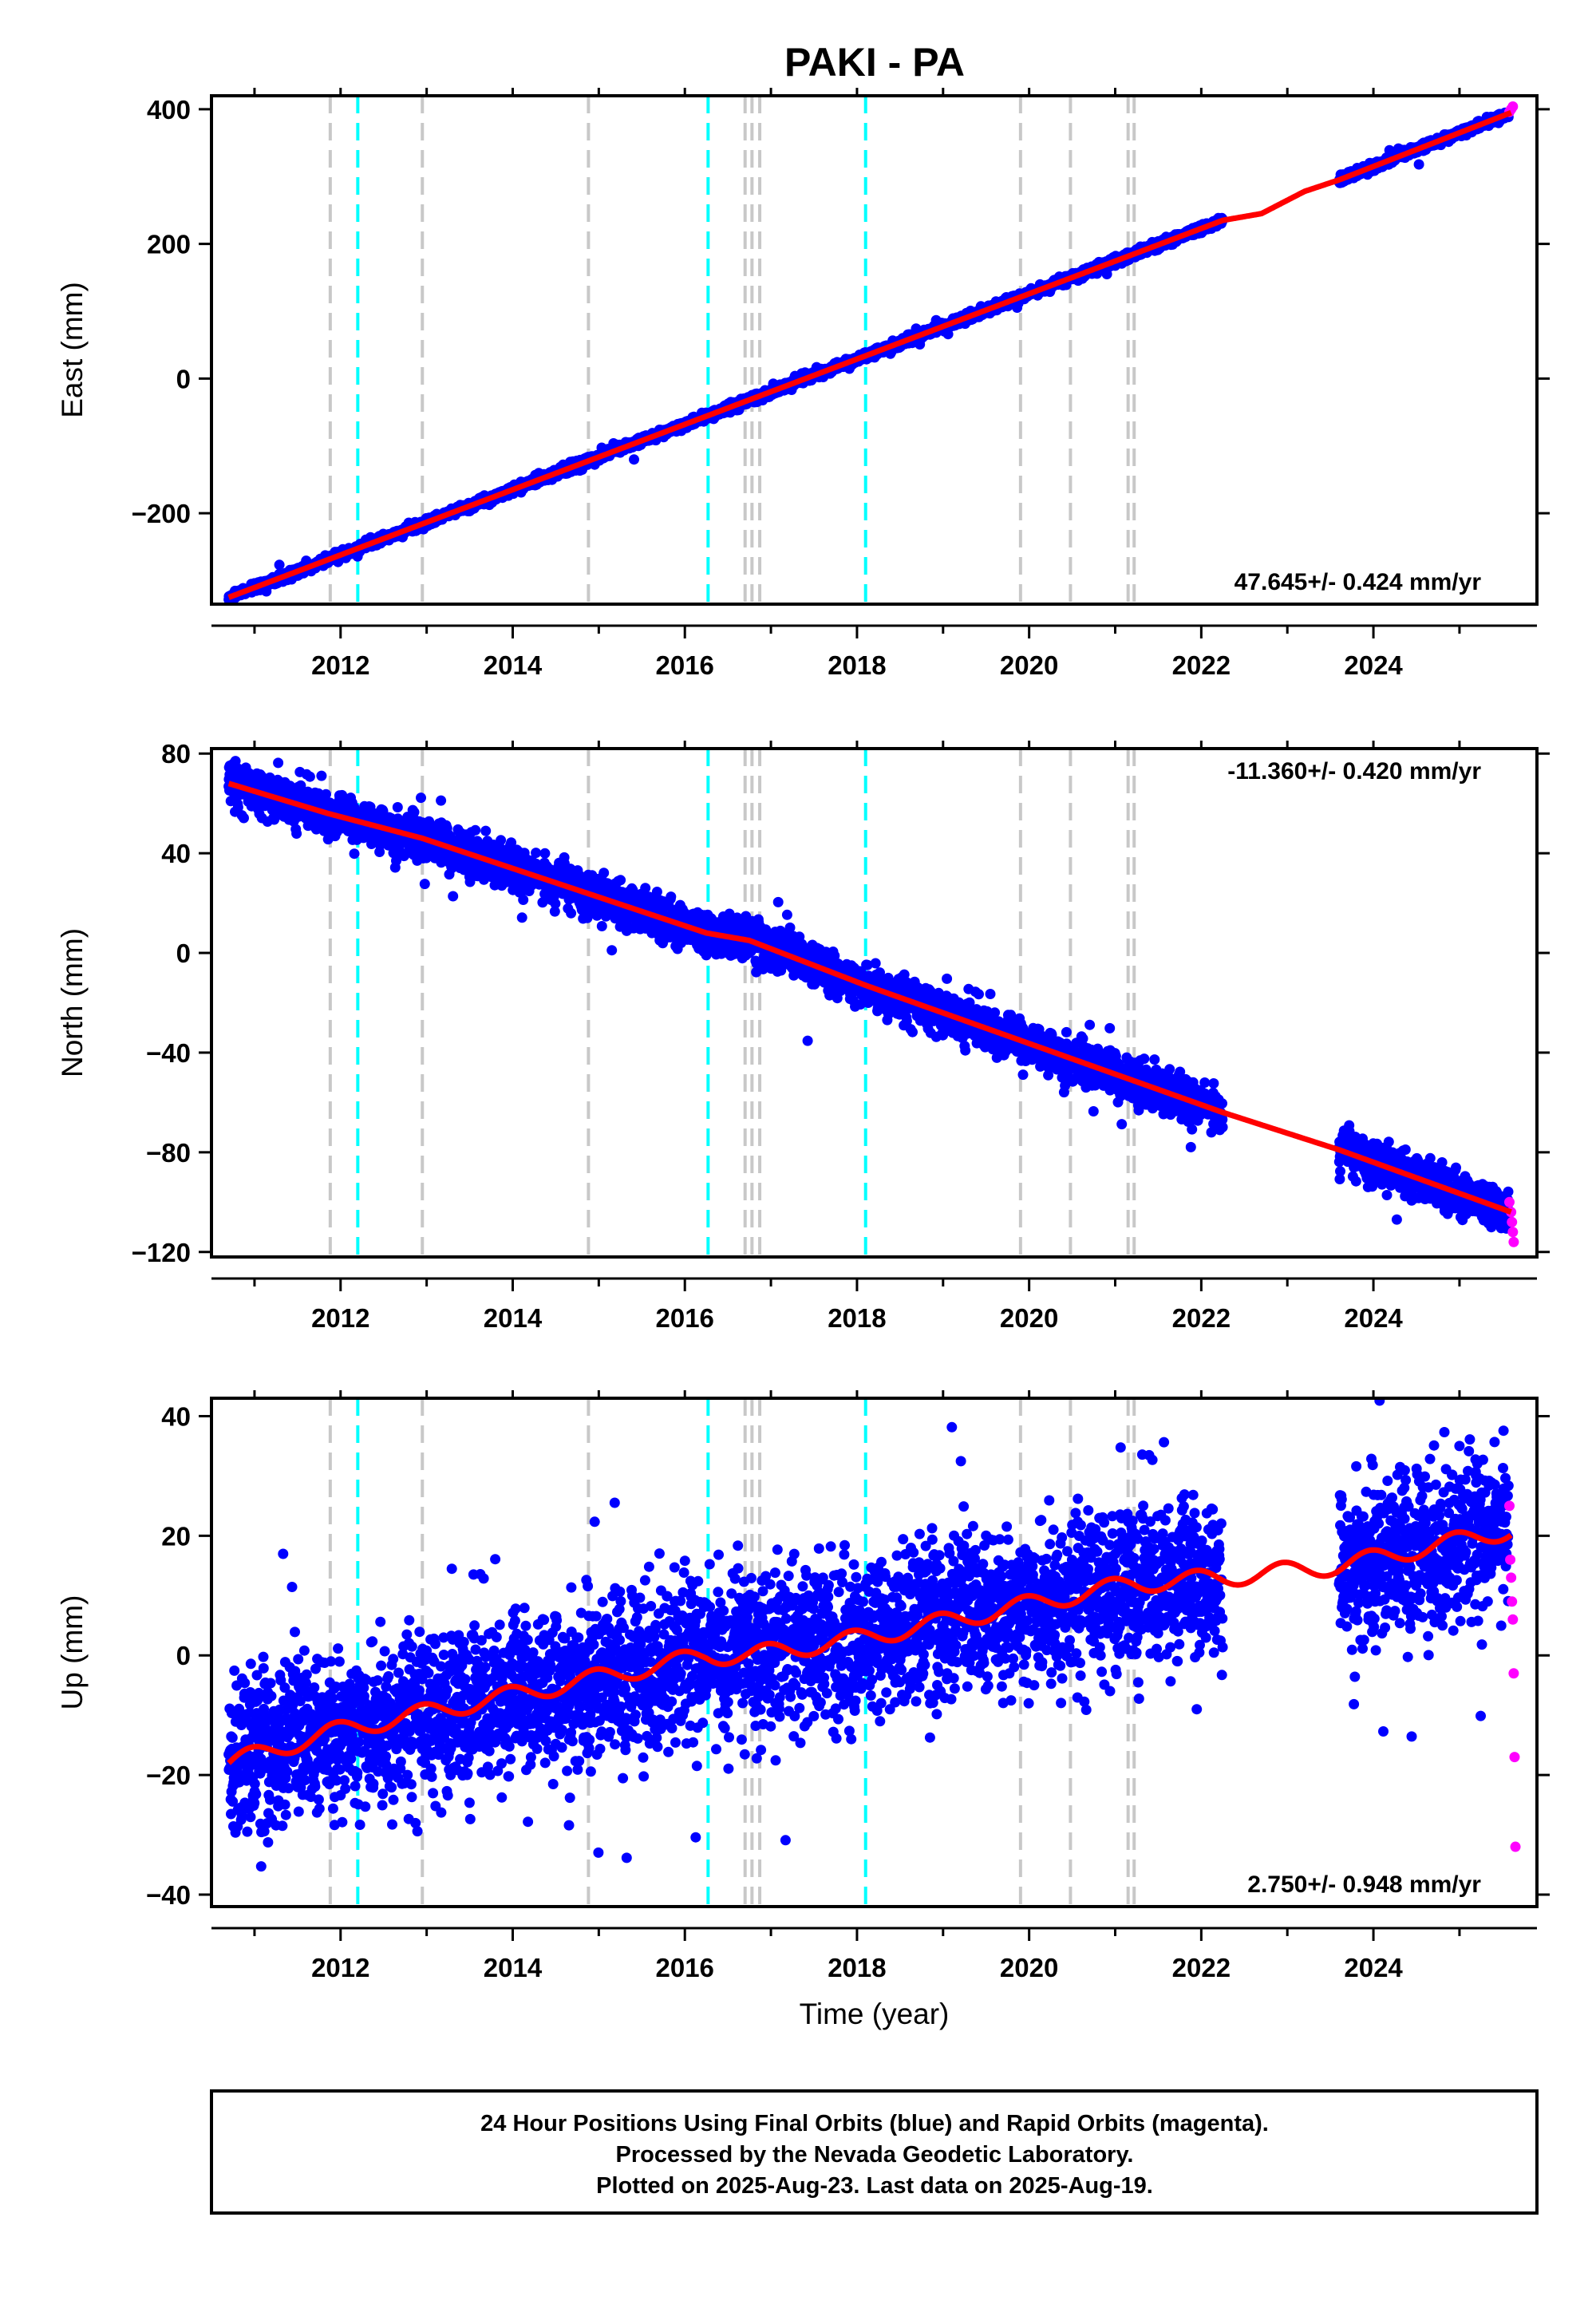 Image resolution: width=1596 pixels, height=2316 pixels. What do you see at coordinates (161, 513) in the screenshot?
I see `east-y-tick-label: −200` at bounding box center [161, 513].